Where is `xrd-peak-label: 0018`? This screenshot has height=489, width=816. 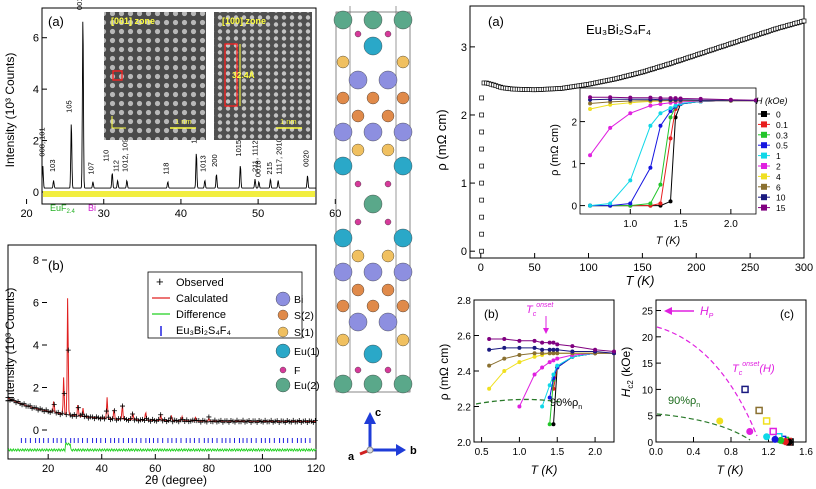 xrd-peak-label: 0018 is located at coordinates (257, 168).